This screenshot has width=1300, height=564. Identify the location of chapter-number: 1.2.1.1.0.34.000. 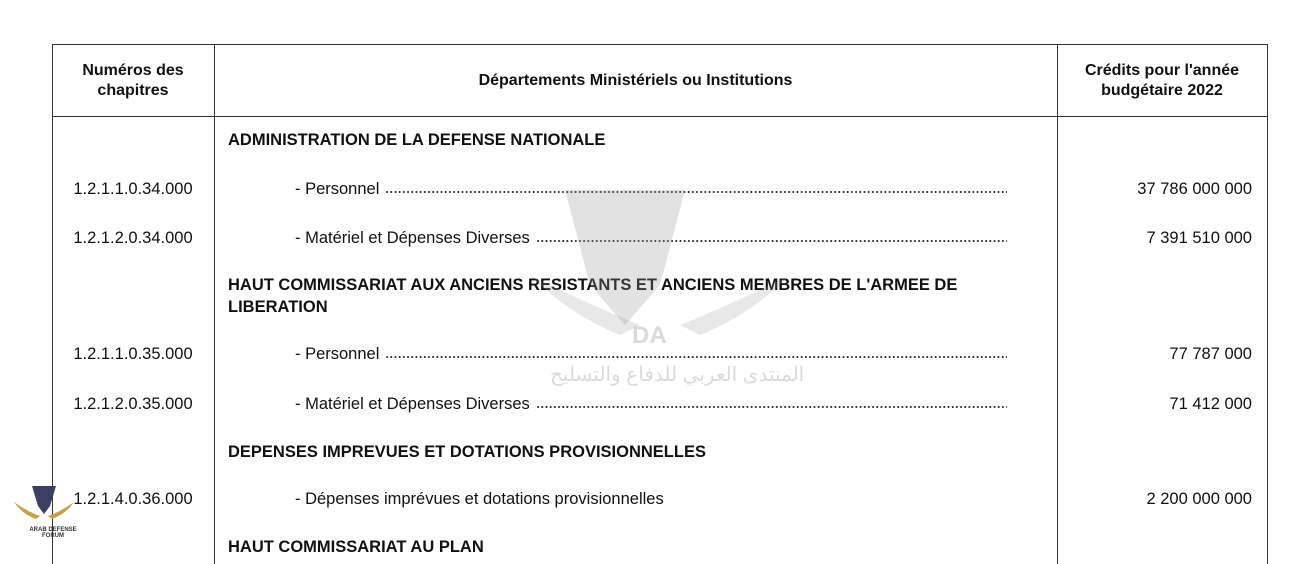
(133, 189).